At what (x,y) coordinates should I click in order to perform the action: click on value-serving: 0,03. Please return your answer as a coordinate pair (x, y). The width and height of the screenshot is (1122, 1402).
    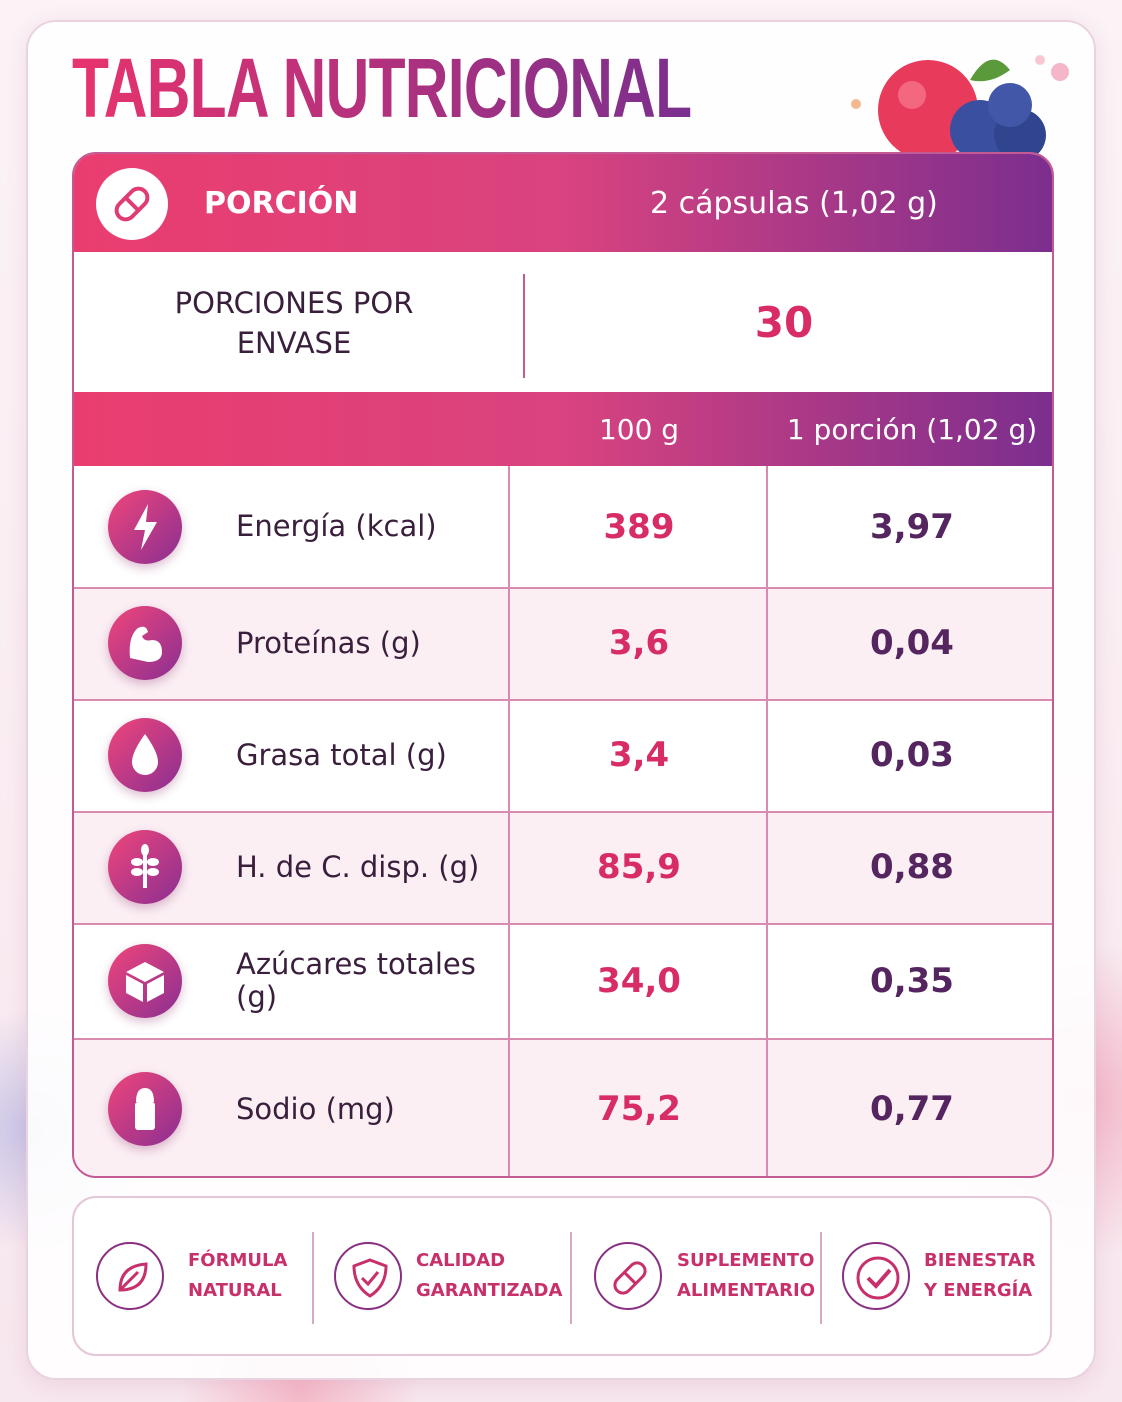
    Looking at the image, I should click on (912, 755).